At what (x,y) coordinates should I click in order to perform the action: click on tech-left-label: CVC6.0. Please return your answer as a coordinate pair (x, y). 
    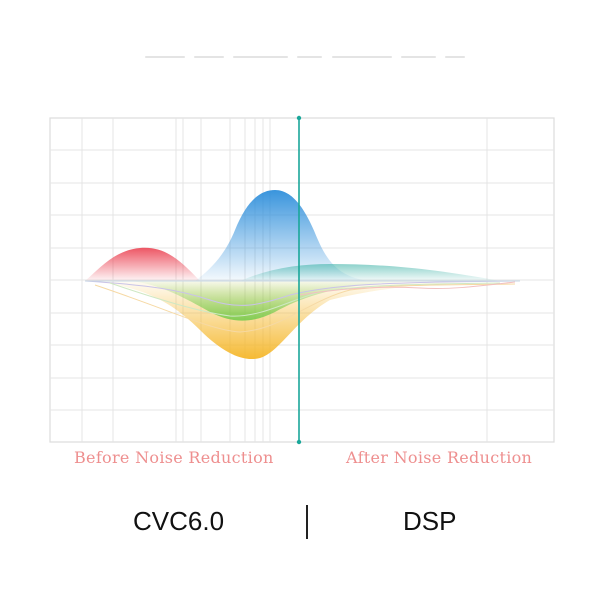
    Looking at the image, I should click on (179, 521).